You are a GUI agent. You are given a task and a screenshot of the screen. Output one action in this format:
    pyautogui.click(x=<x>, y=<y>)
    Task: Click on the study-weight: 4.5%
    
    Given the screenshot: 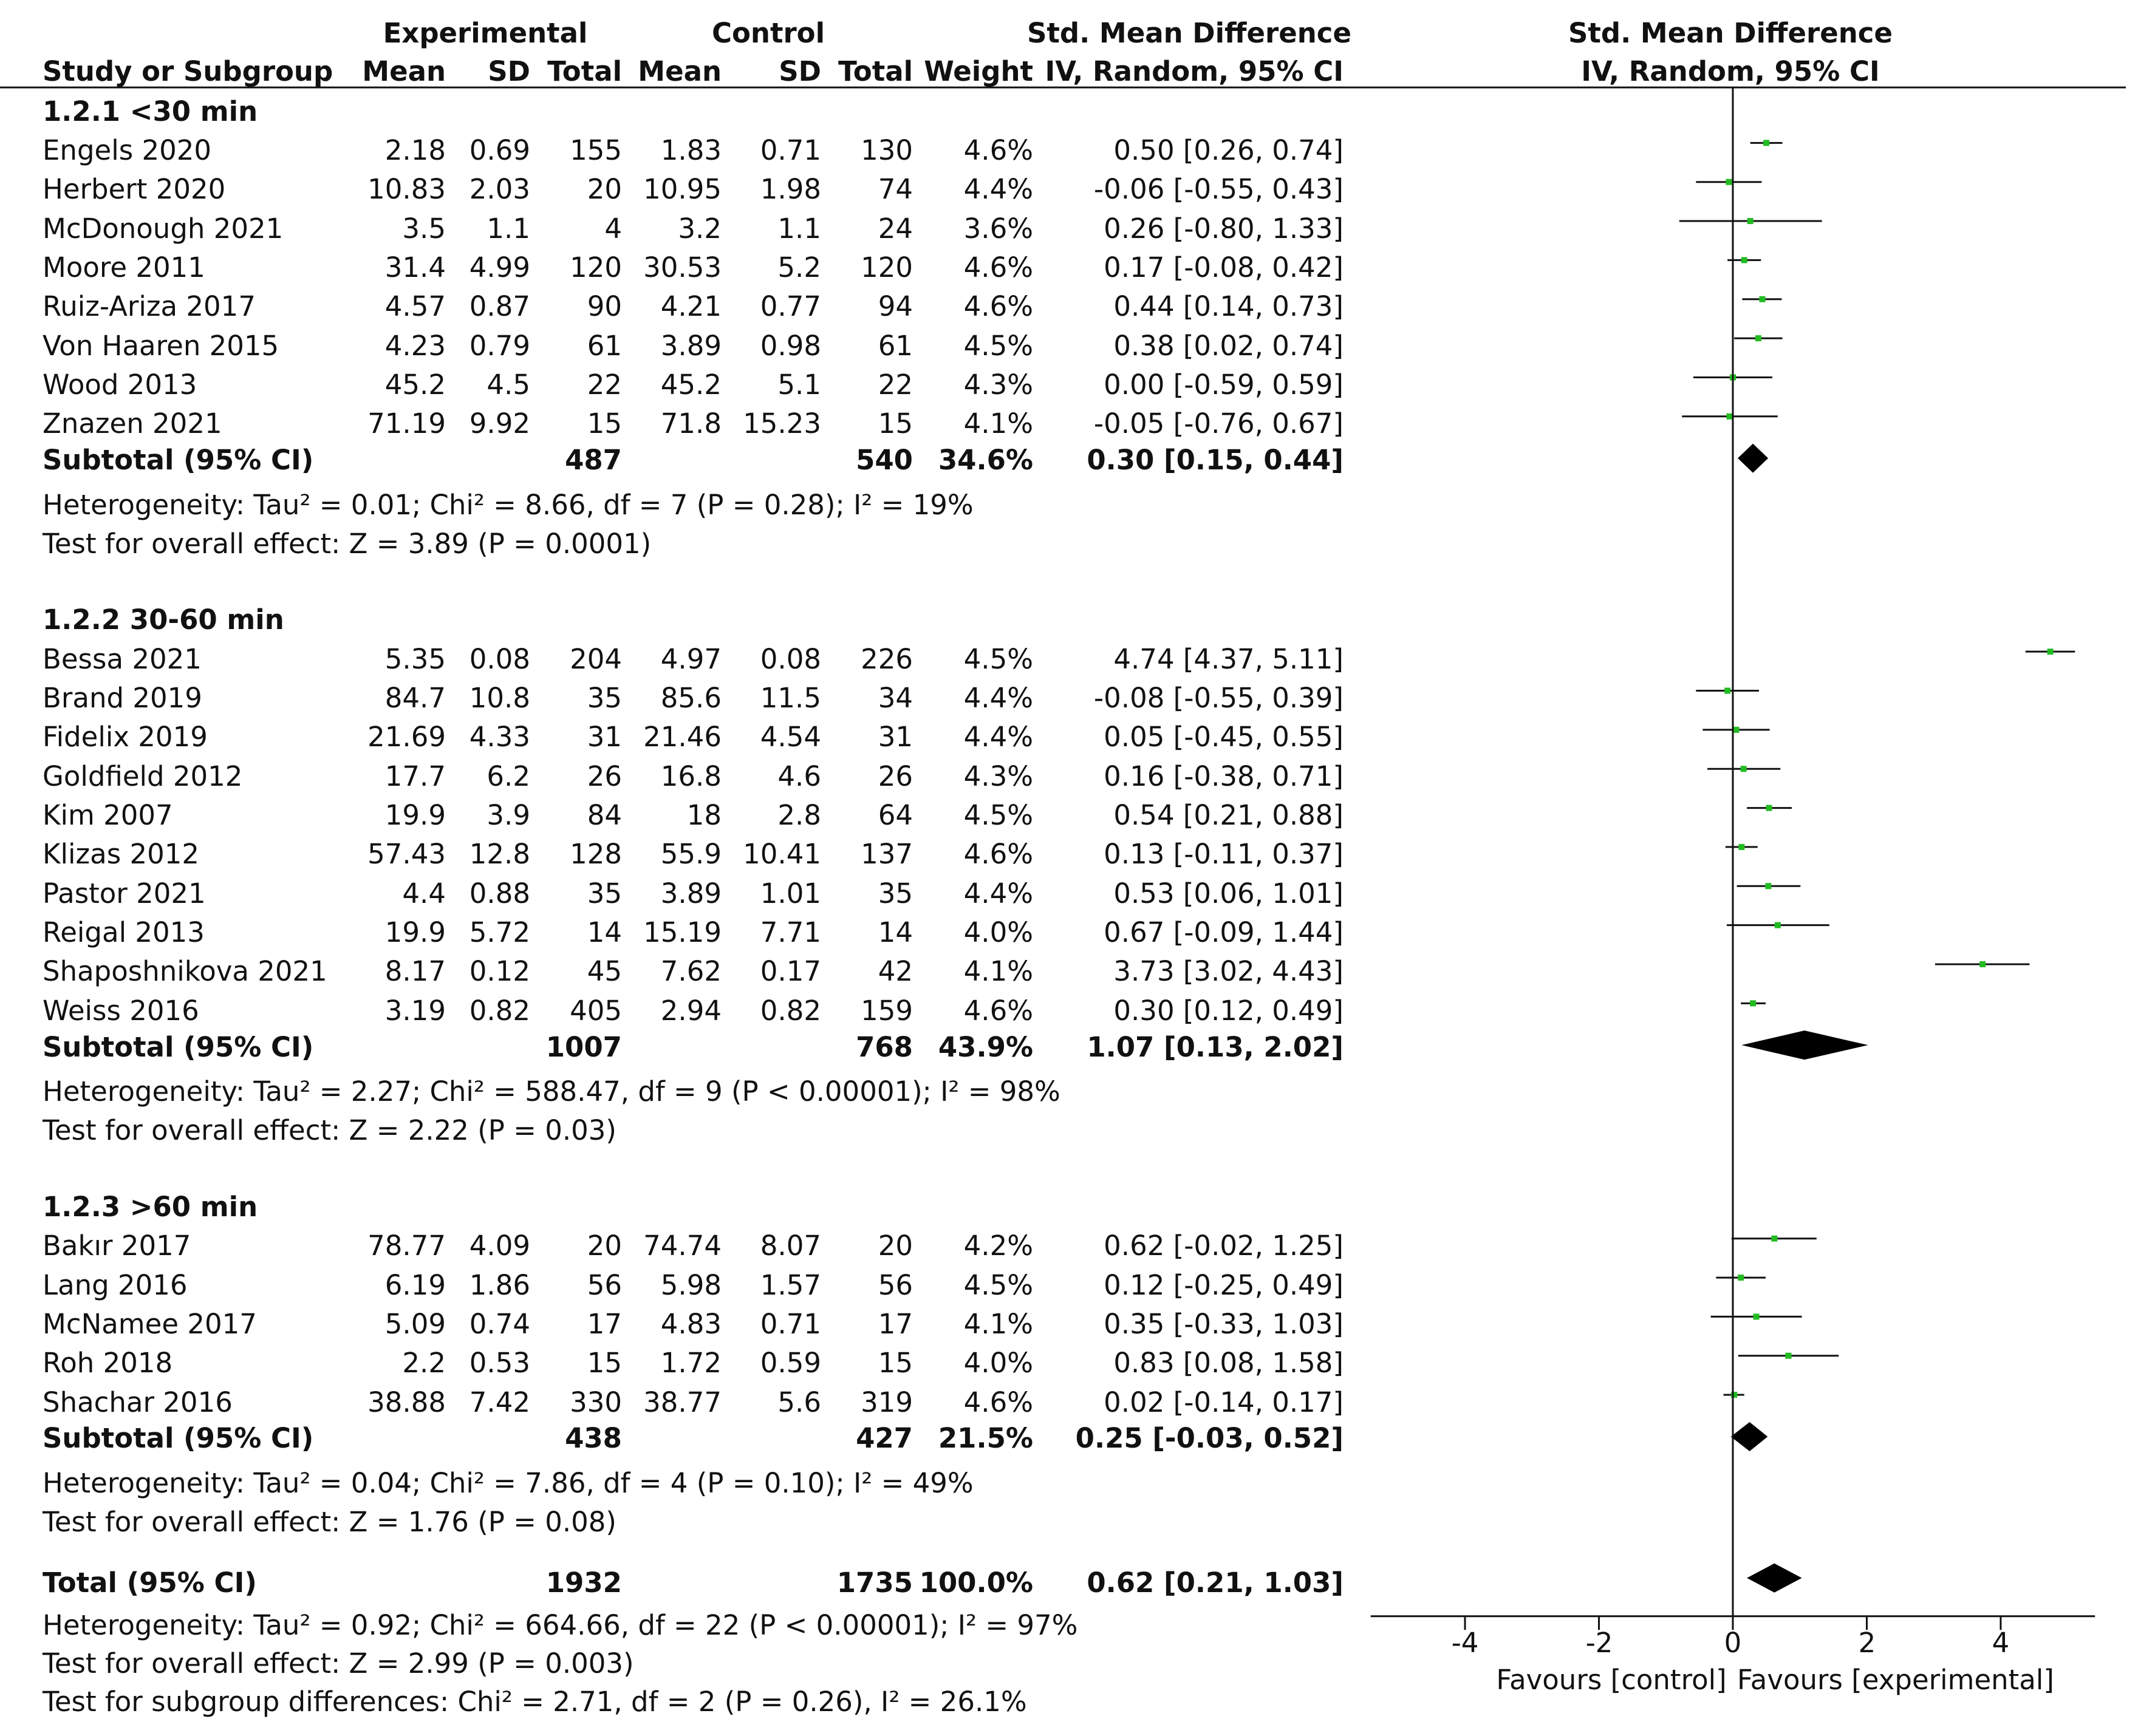 What is the action you would take?
    pyautogui.click(x=998, y=659)
    